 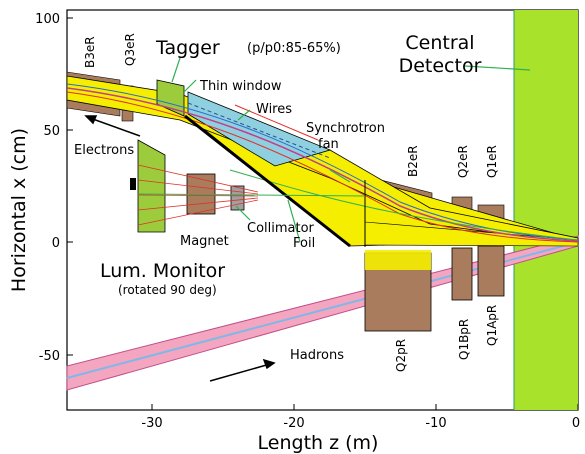 I want to click on x-tick-label: -10, so click(x=435, y=423).